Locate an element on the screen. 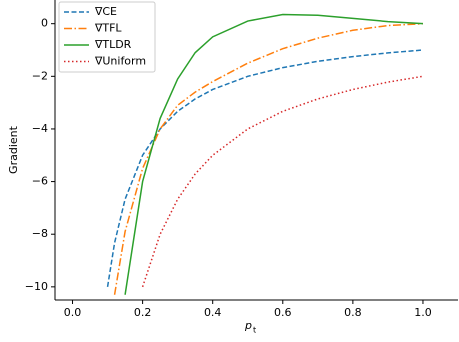  legend-label: ∇TFL is located at coordinates (108, 28).